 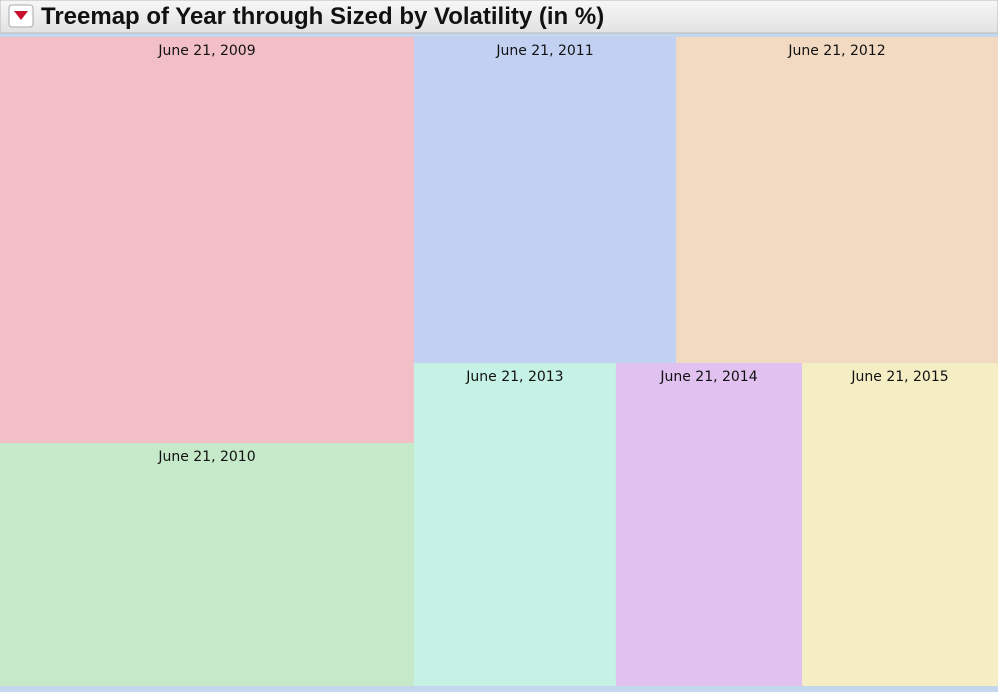 What do you see at coordinates (836, 51) in the screenshot?
I see `cell-label: June 21, 2012` at bounding box center [836, 51].